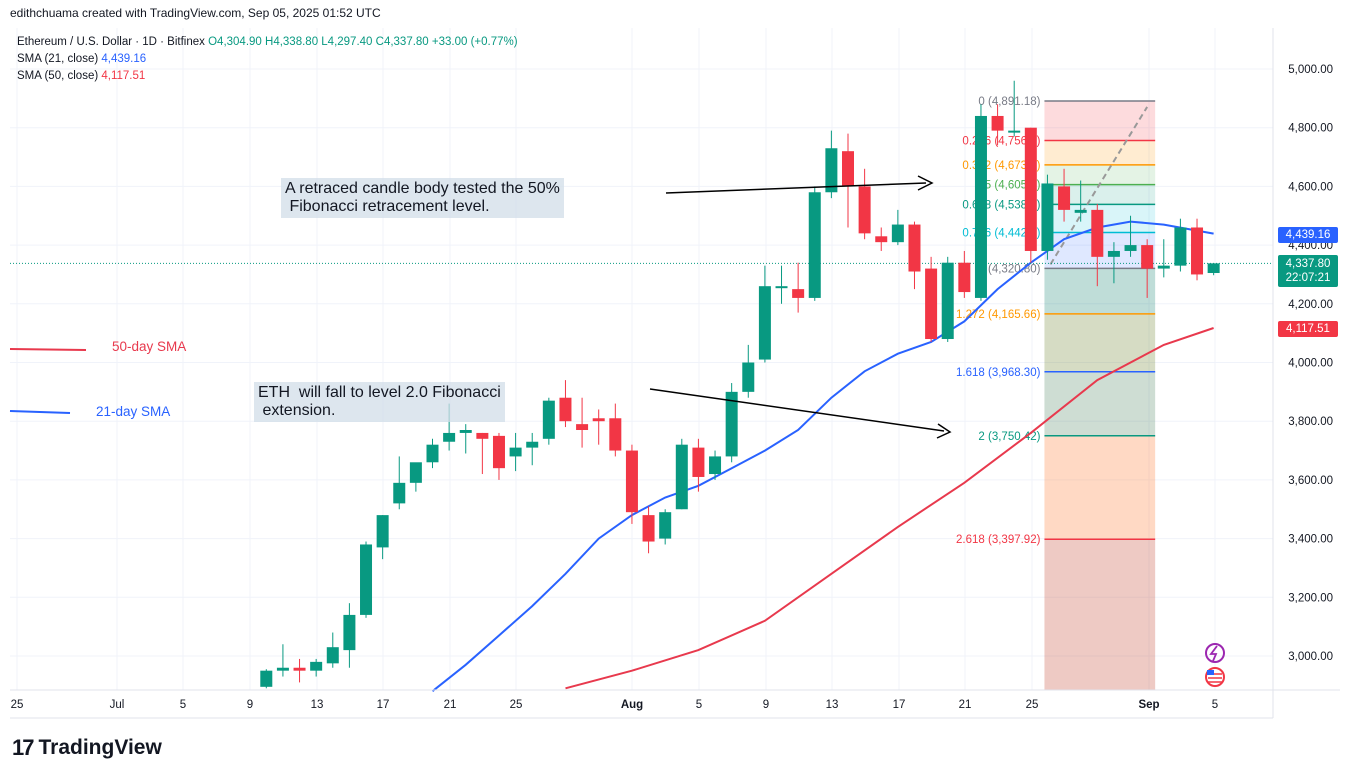  I want to click on y-tick-label: 4,600.00, so click(1310, 187).